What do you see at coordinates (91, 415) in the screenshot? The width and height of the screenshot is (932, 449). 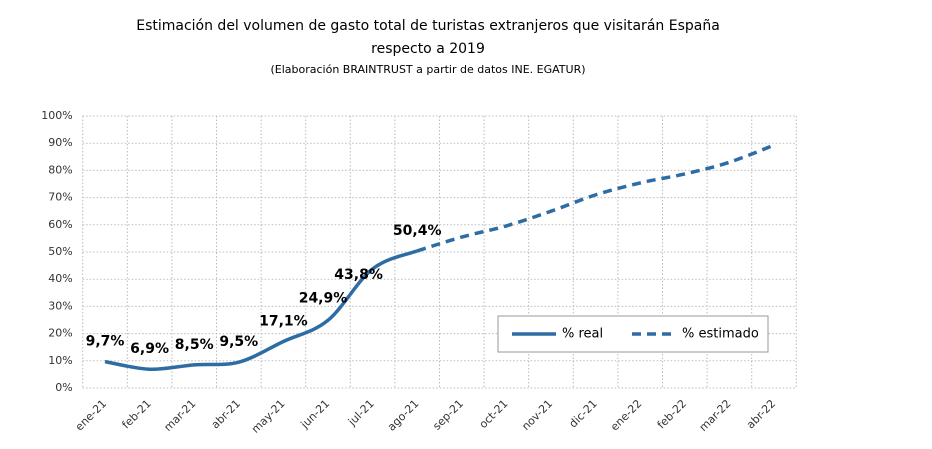 I see `x-tick-label: ene-21` at bounding box center [91, 415].